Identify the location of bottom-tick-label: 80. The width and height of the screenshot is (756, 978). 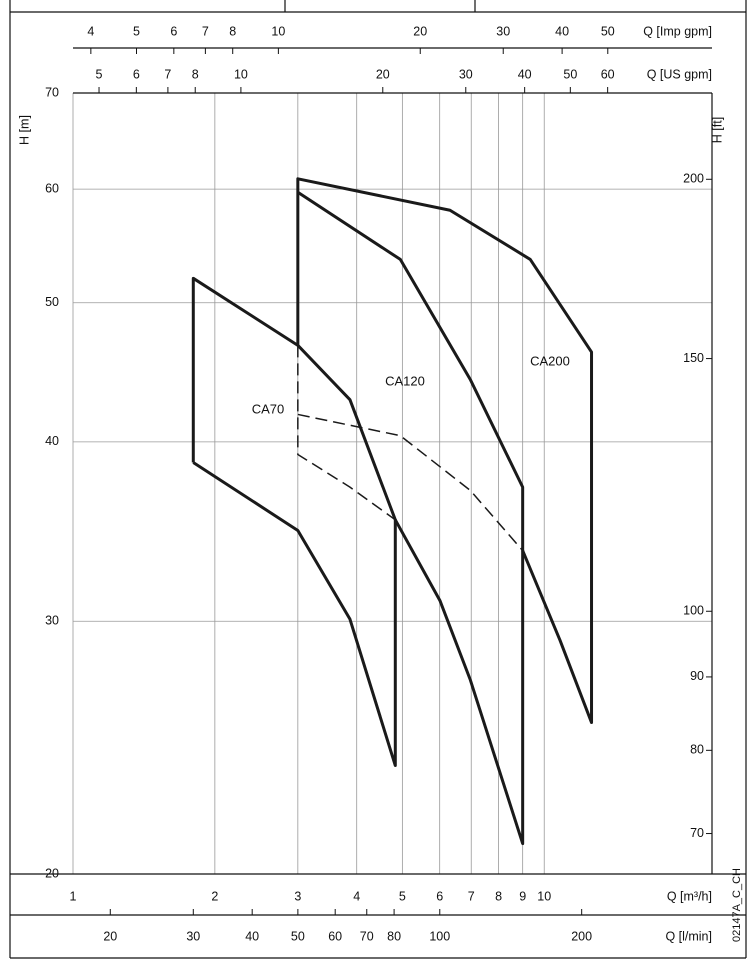
(394, 936).